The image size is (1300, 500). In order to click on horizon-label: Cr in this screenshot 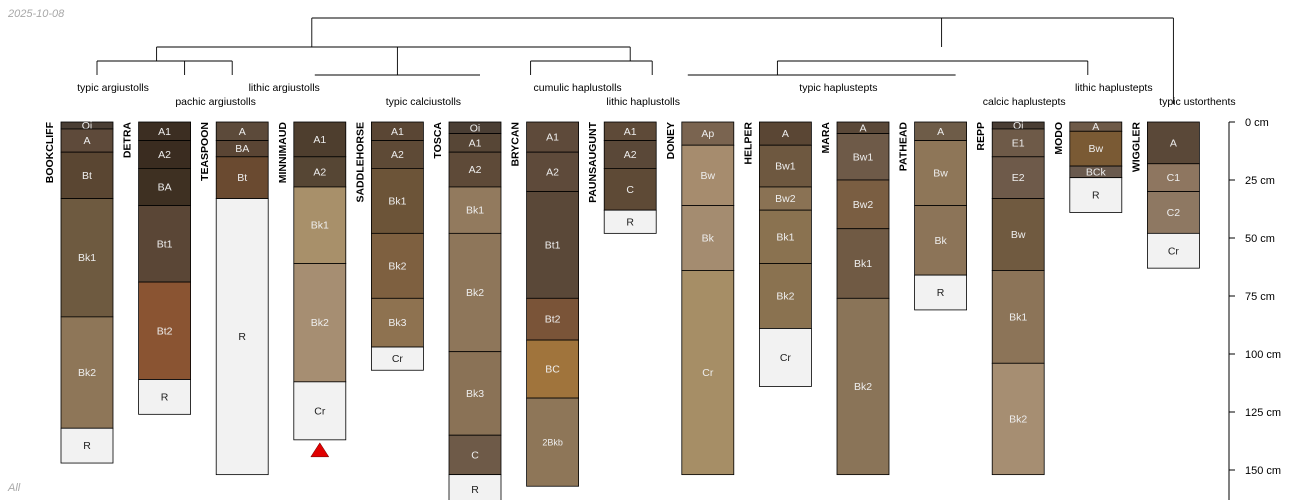, I will do `click(320, 411)`.